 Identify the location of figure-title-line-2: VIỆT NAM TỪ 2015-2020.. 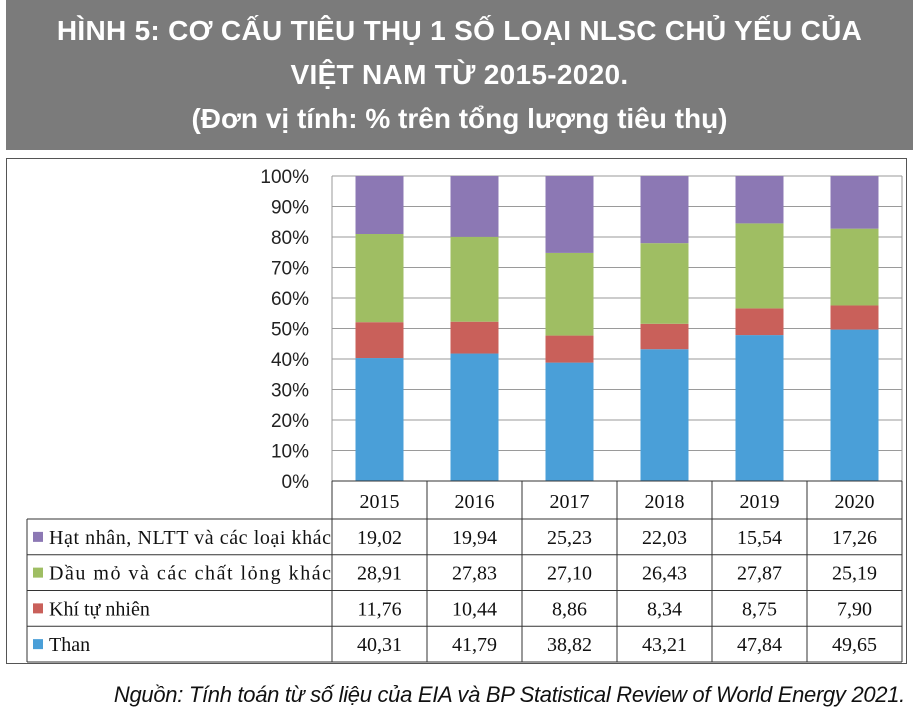
(459, 74).